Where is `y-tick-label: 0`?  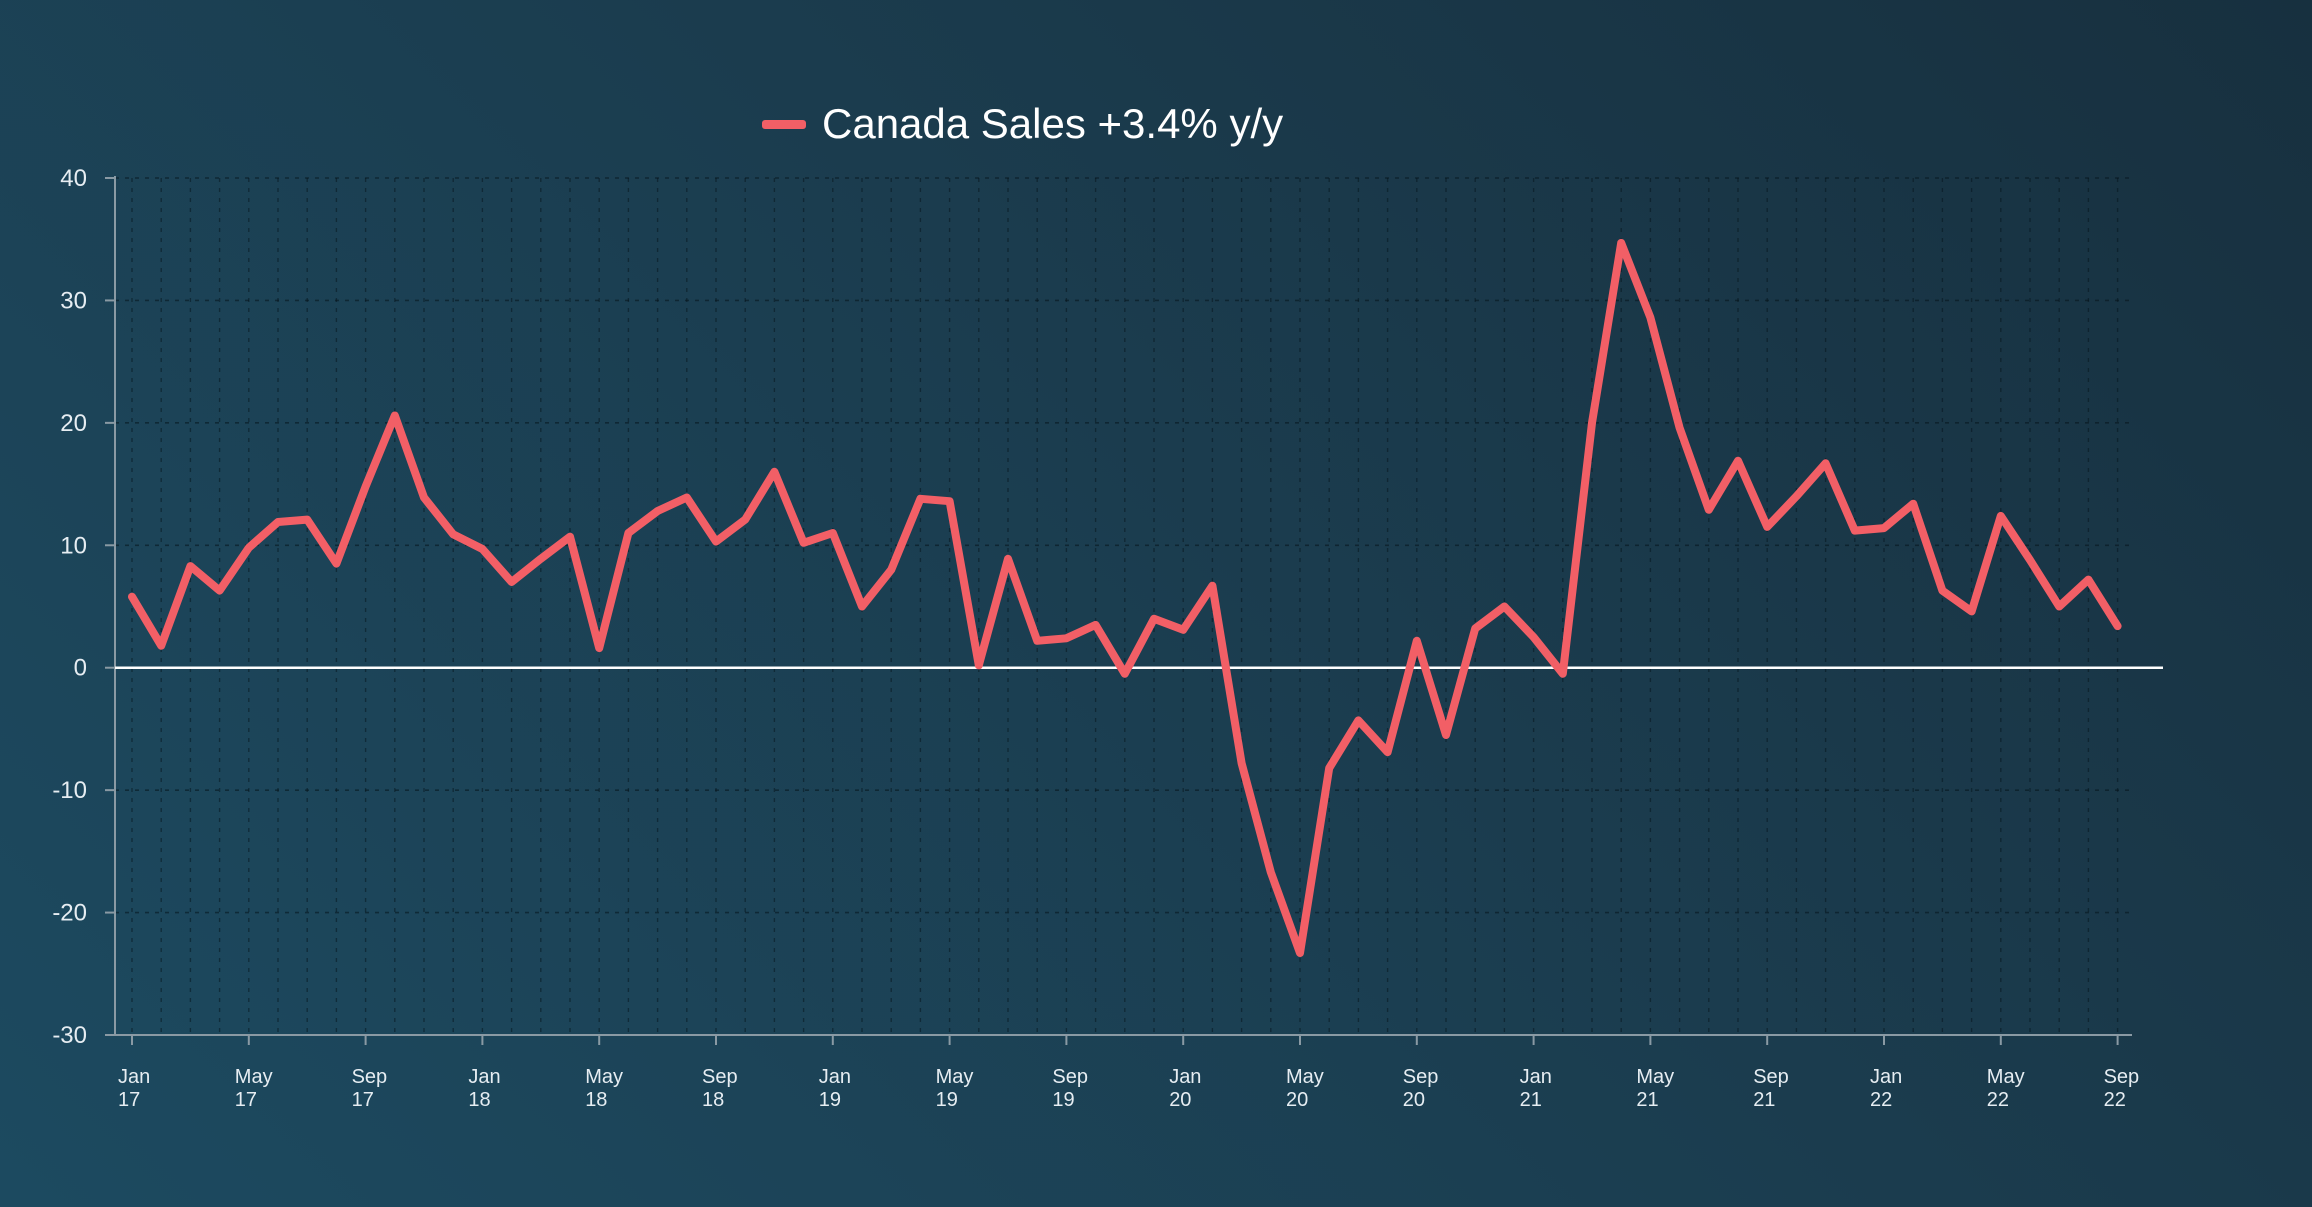 y-tick-label: 0 is located at coordinates (80, 668).